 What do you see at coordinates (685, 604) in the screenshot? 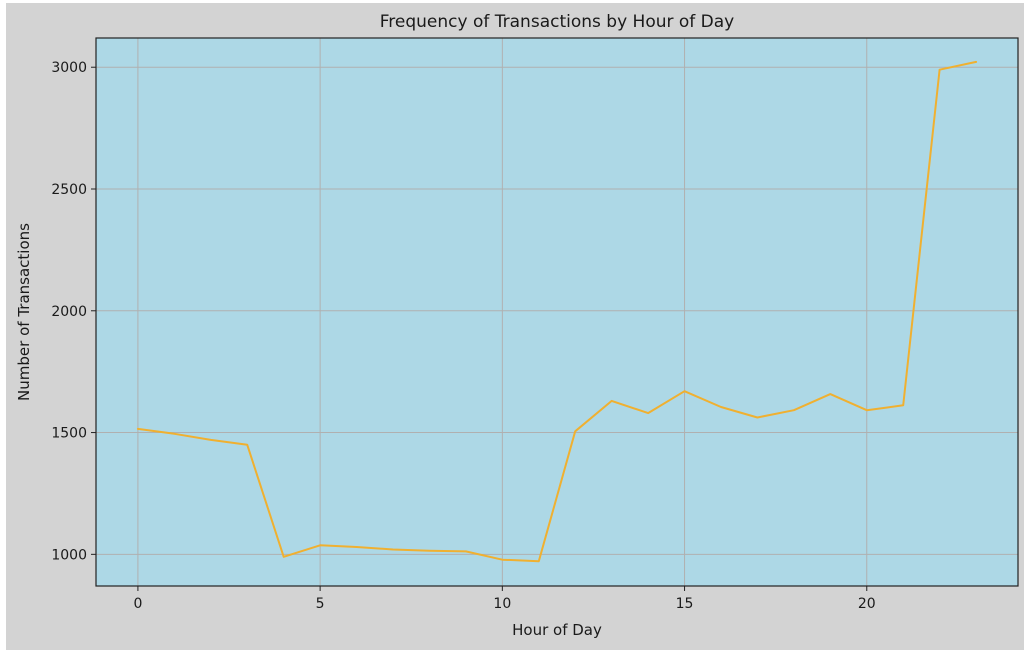
I see `x-tick-label: 15` at bounding box center [685, 604].